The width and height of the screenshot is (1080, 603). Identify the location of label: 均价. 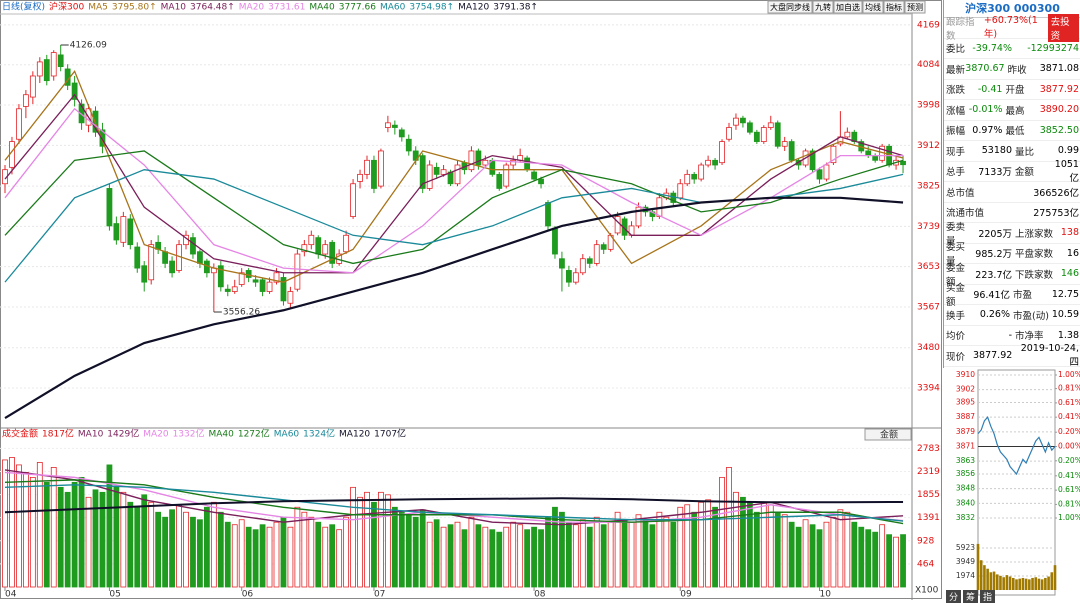
(956, 337).